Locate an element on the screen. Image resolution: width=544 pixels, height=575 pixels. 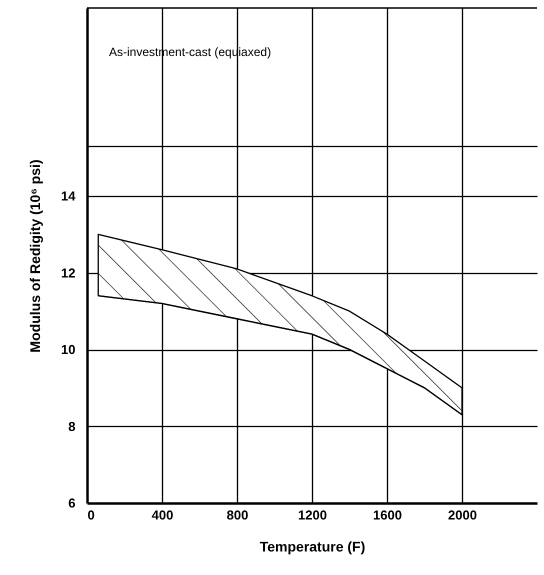
y-axis-title: Modulus of Redigity (10⁶ psi) is located at coordinates (35, 256).